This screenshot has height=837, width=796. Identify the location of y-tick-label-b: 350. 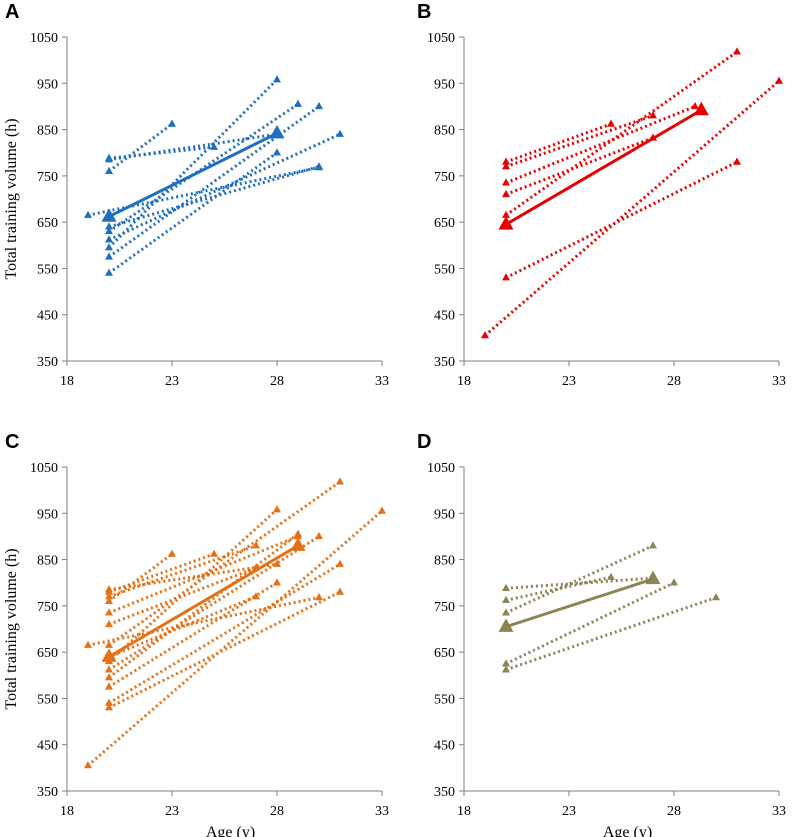
(444, 362).